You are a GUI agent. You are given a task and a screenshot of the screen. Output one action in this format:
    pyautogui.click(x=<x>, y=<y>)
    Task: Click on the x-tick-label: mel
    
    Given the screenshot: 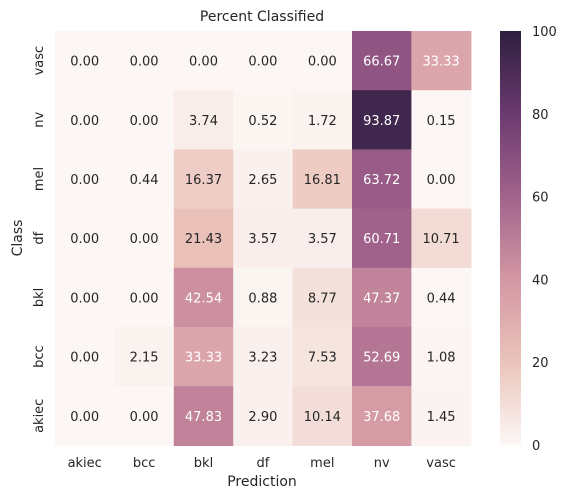 What is the action you would take?
    pyautogui.click(x=322, y=463)
    